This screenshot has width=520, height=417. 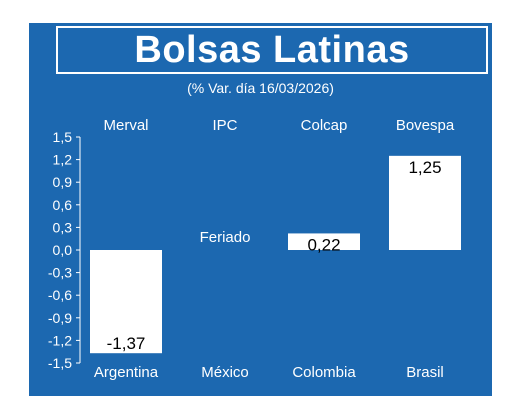 What do you see at coordinates (225, 372) in the screenshot?
I see `country-label: México` at bounding box center [225, 372].